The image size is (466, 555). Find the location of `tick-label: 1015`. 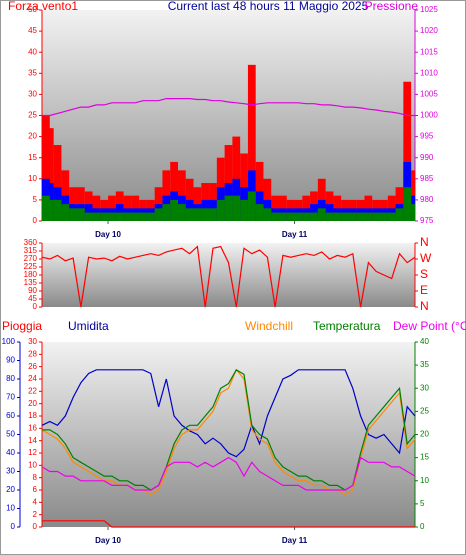

tick-label: 1015 is located at coordinates (429, 51).